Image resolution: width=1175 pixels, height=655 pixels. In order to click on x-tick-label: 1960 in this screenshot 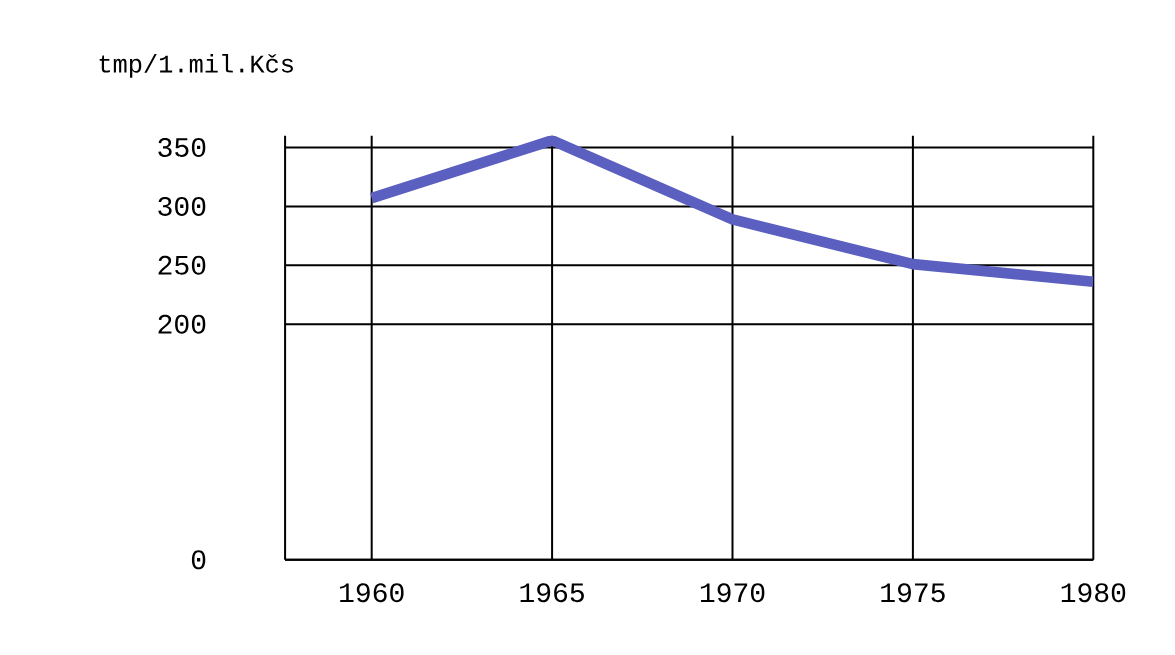, I will do `click(372, 593)`.